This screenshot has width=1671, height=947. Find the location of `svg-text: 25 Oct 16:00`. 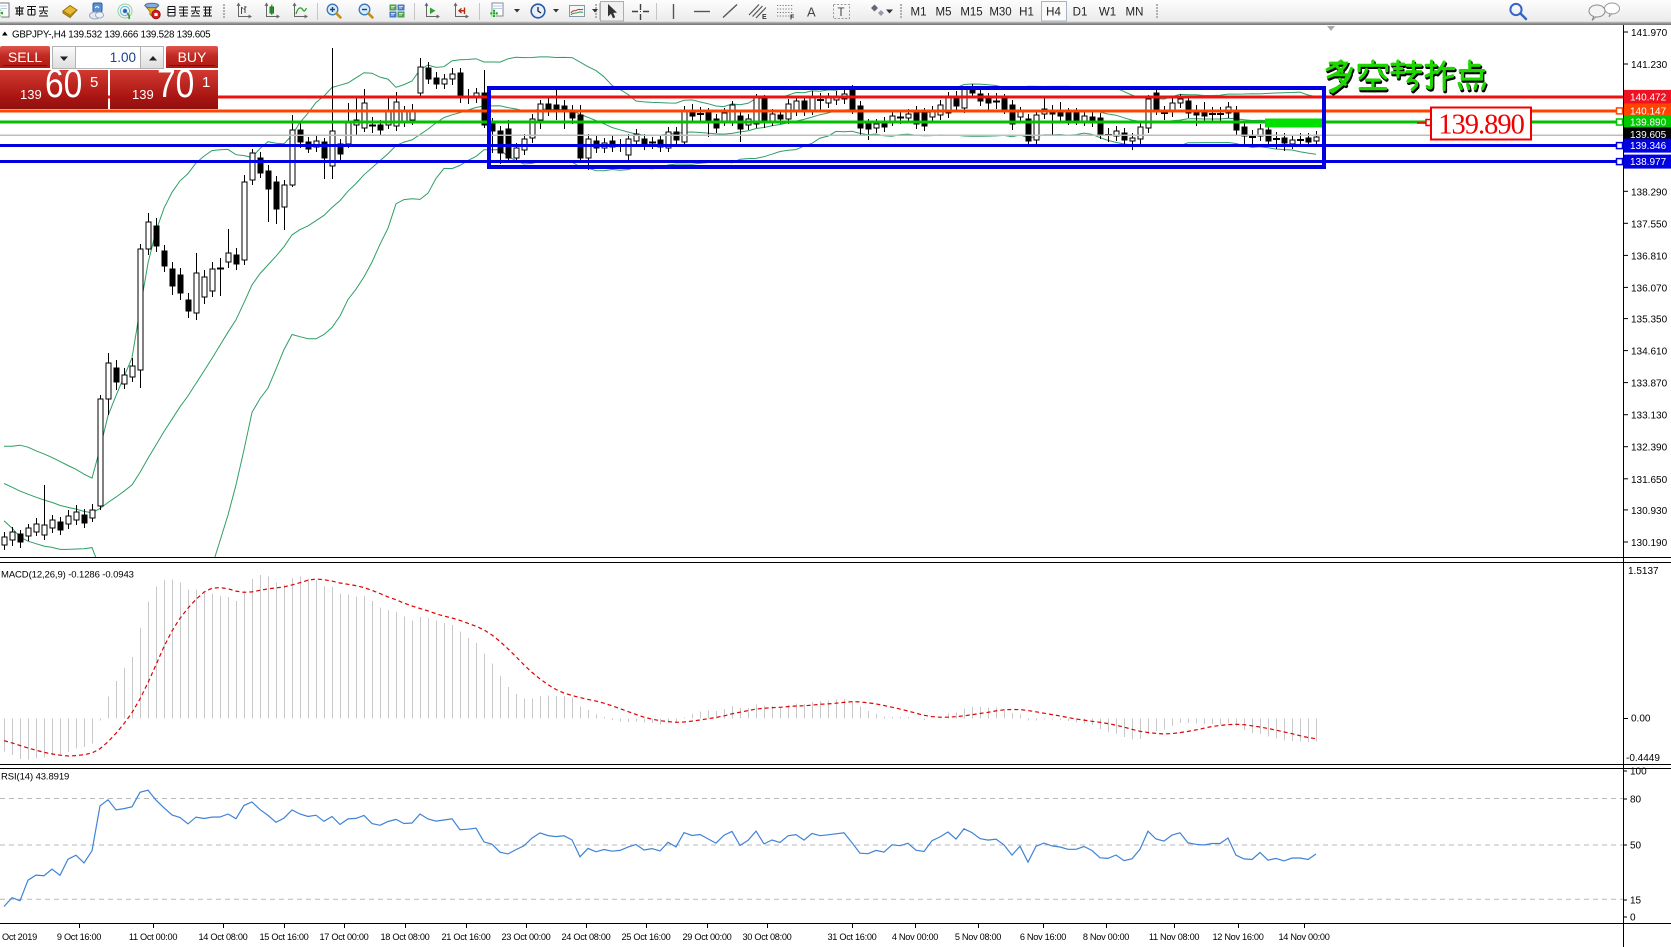

svg-text: 25 Oct 16:00 is located at coordinates (645, 937).